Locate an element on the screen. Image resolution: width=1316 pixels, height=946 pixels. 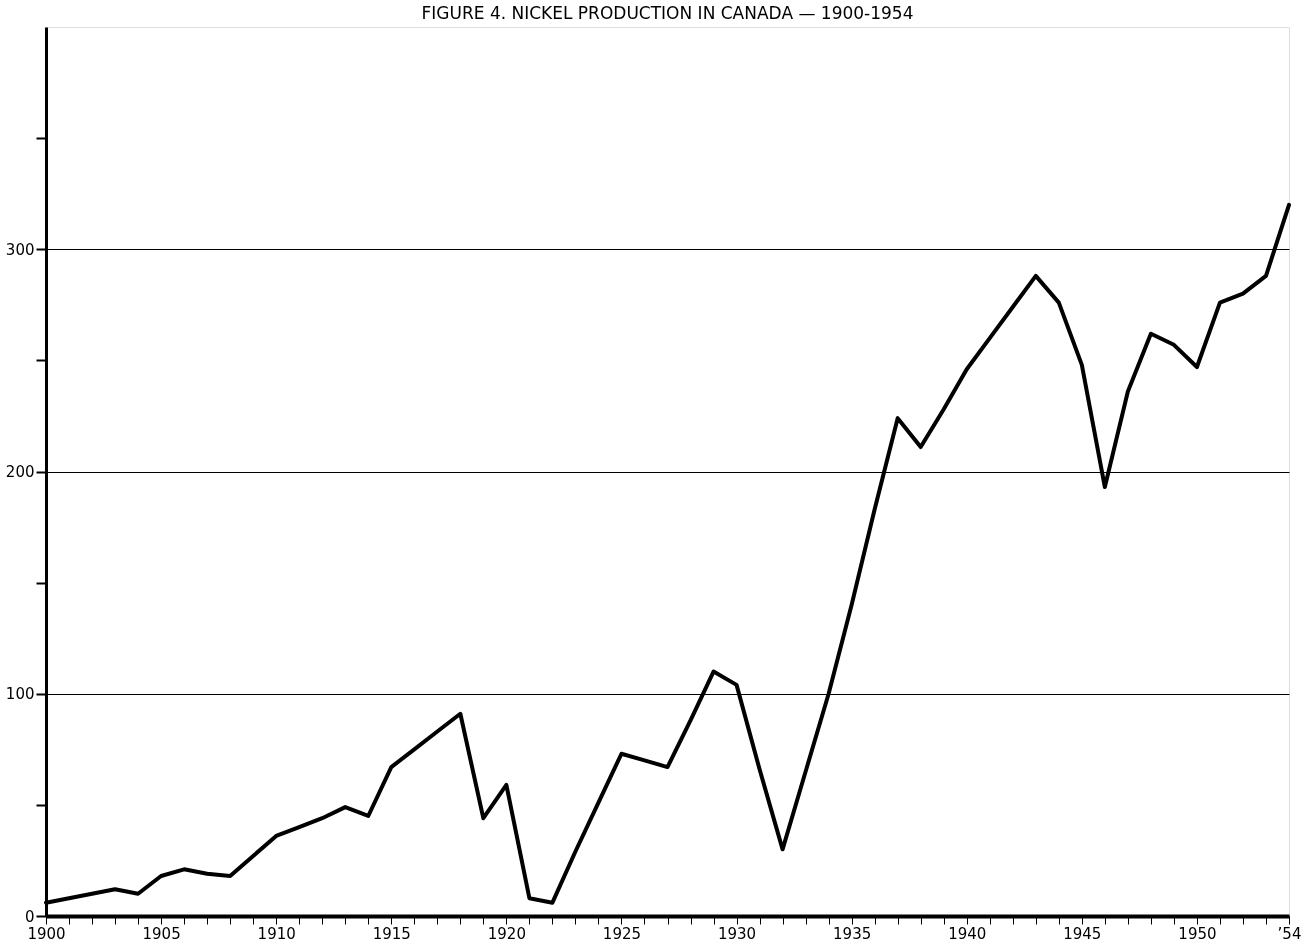
y-tick-label: 300 is located at coordinates (20, 249).